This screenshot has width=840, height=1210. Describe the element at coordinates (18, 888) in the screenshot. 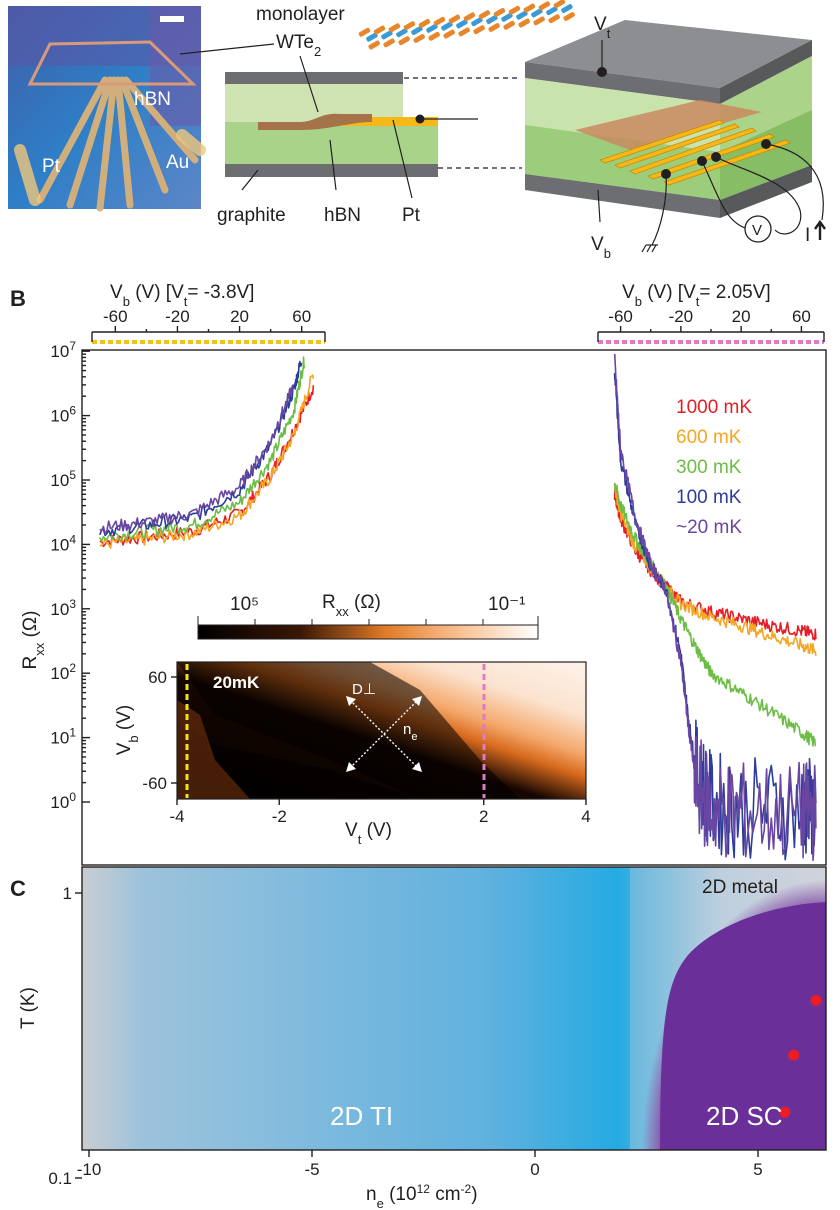

I see `panel-c-letter: C` at that location.